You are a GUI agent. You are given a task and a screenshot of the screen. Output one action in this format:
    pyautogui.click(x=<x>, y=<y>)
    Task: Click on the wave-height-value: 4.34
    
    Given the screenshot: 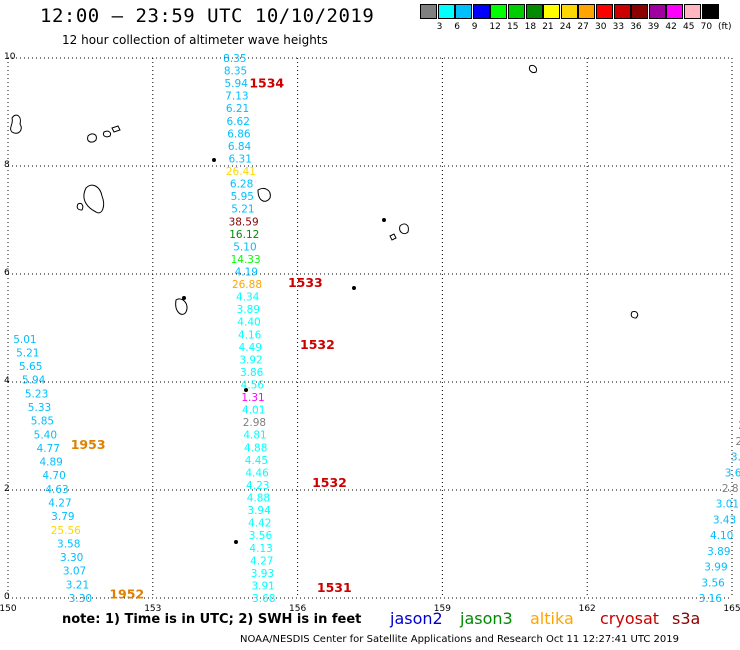 What is the action you would take?
    pyautogui.click(x=248, y=298)
    